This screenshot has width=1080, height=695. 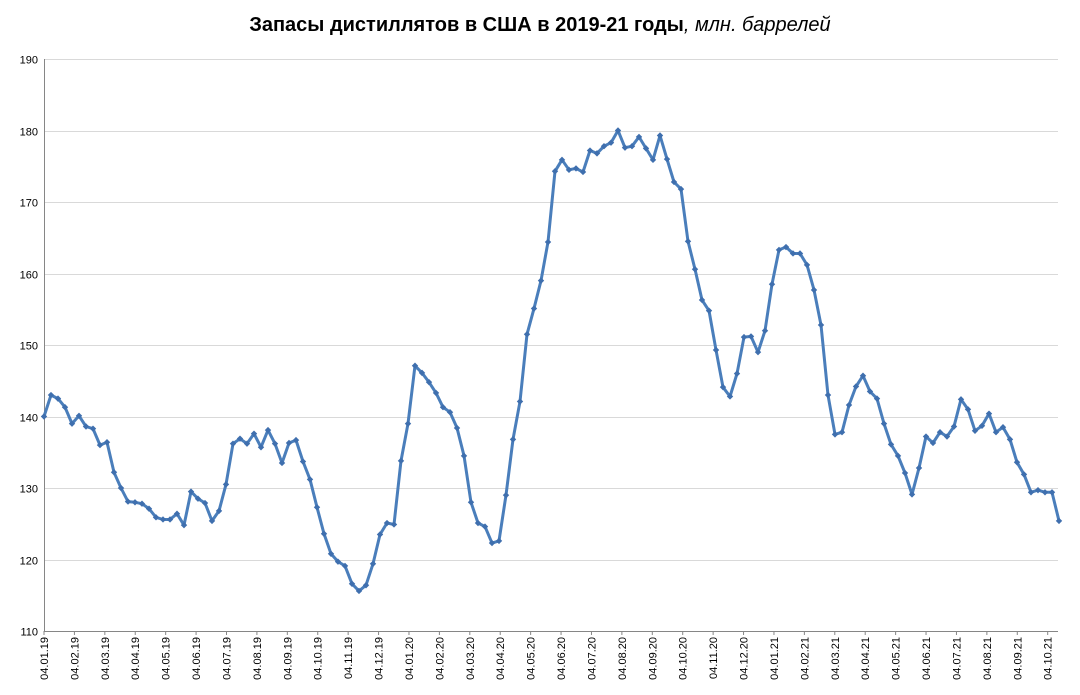 I want to click on x-tick-label: 04.01.19, so click(x=45, y=658).